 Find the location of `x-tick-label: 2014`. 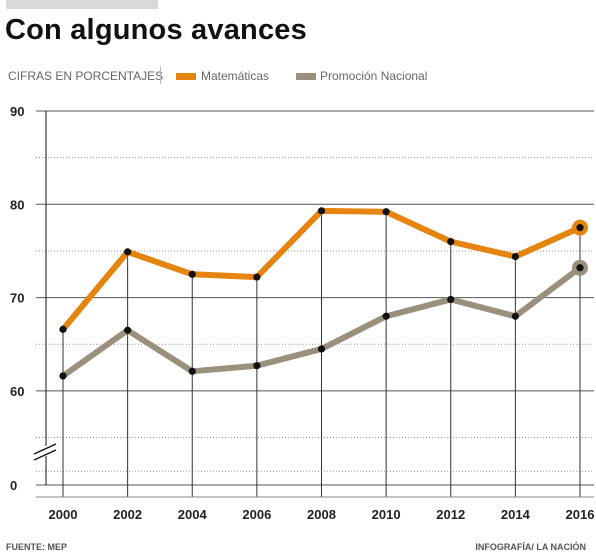

x-tick-label: 2014 is located at coordinates (516, 514).